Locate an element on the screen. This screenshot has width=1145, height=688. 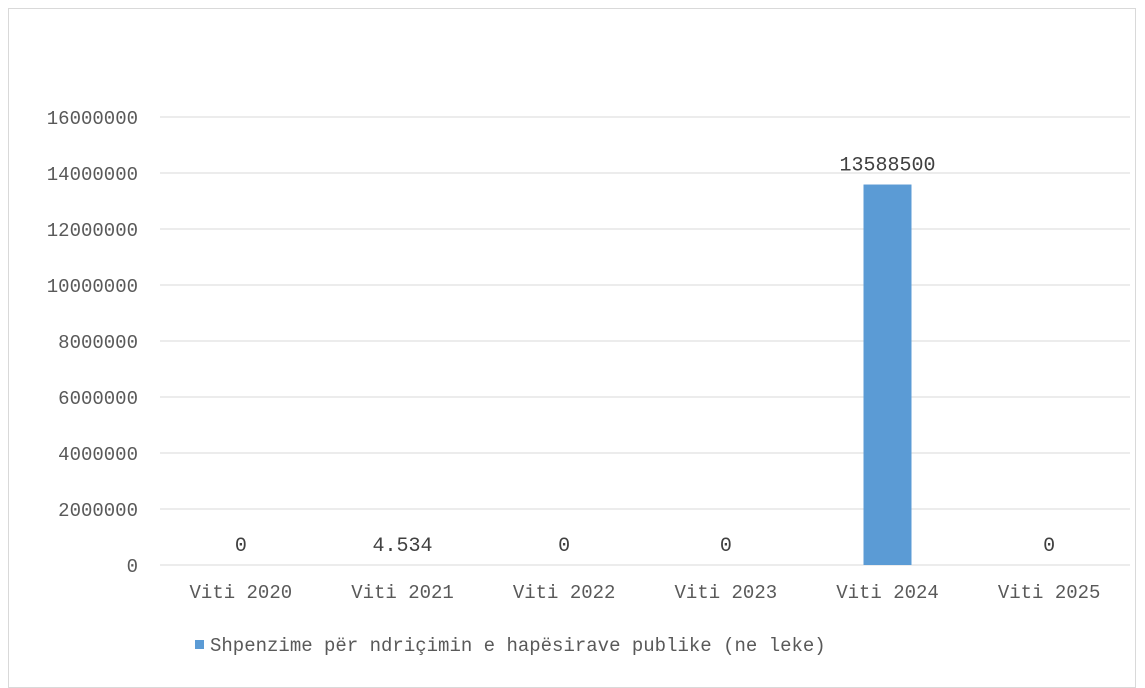
y-tick-label: 14000000 is located at coordinates (92, 175).